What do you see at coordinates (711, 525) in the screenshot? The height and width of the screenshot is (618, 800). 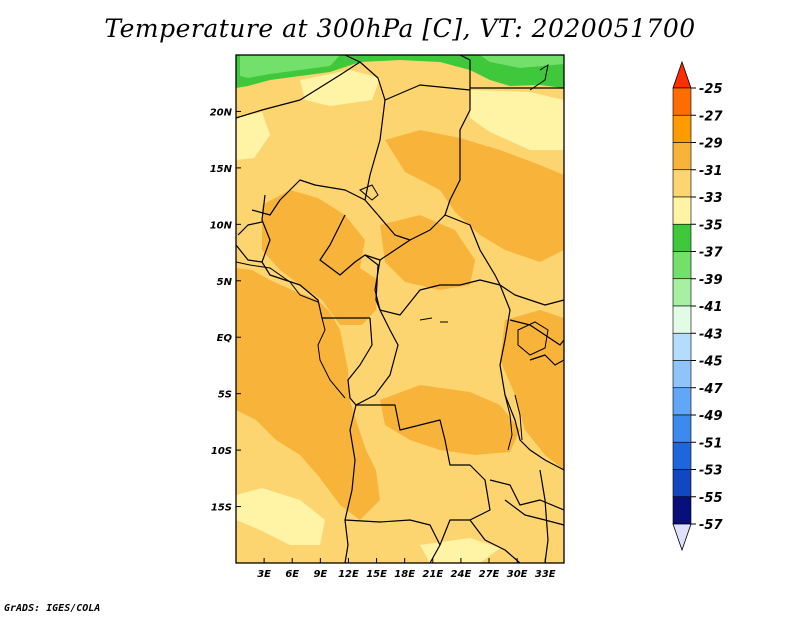 I see `colorbar-label: -57` at bounding box center [711, 525].